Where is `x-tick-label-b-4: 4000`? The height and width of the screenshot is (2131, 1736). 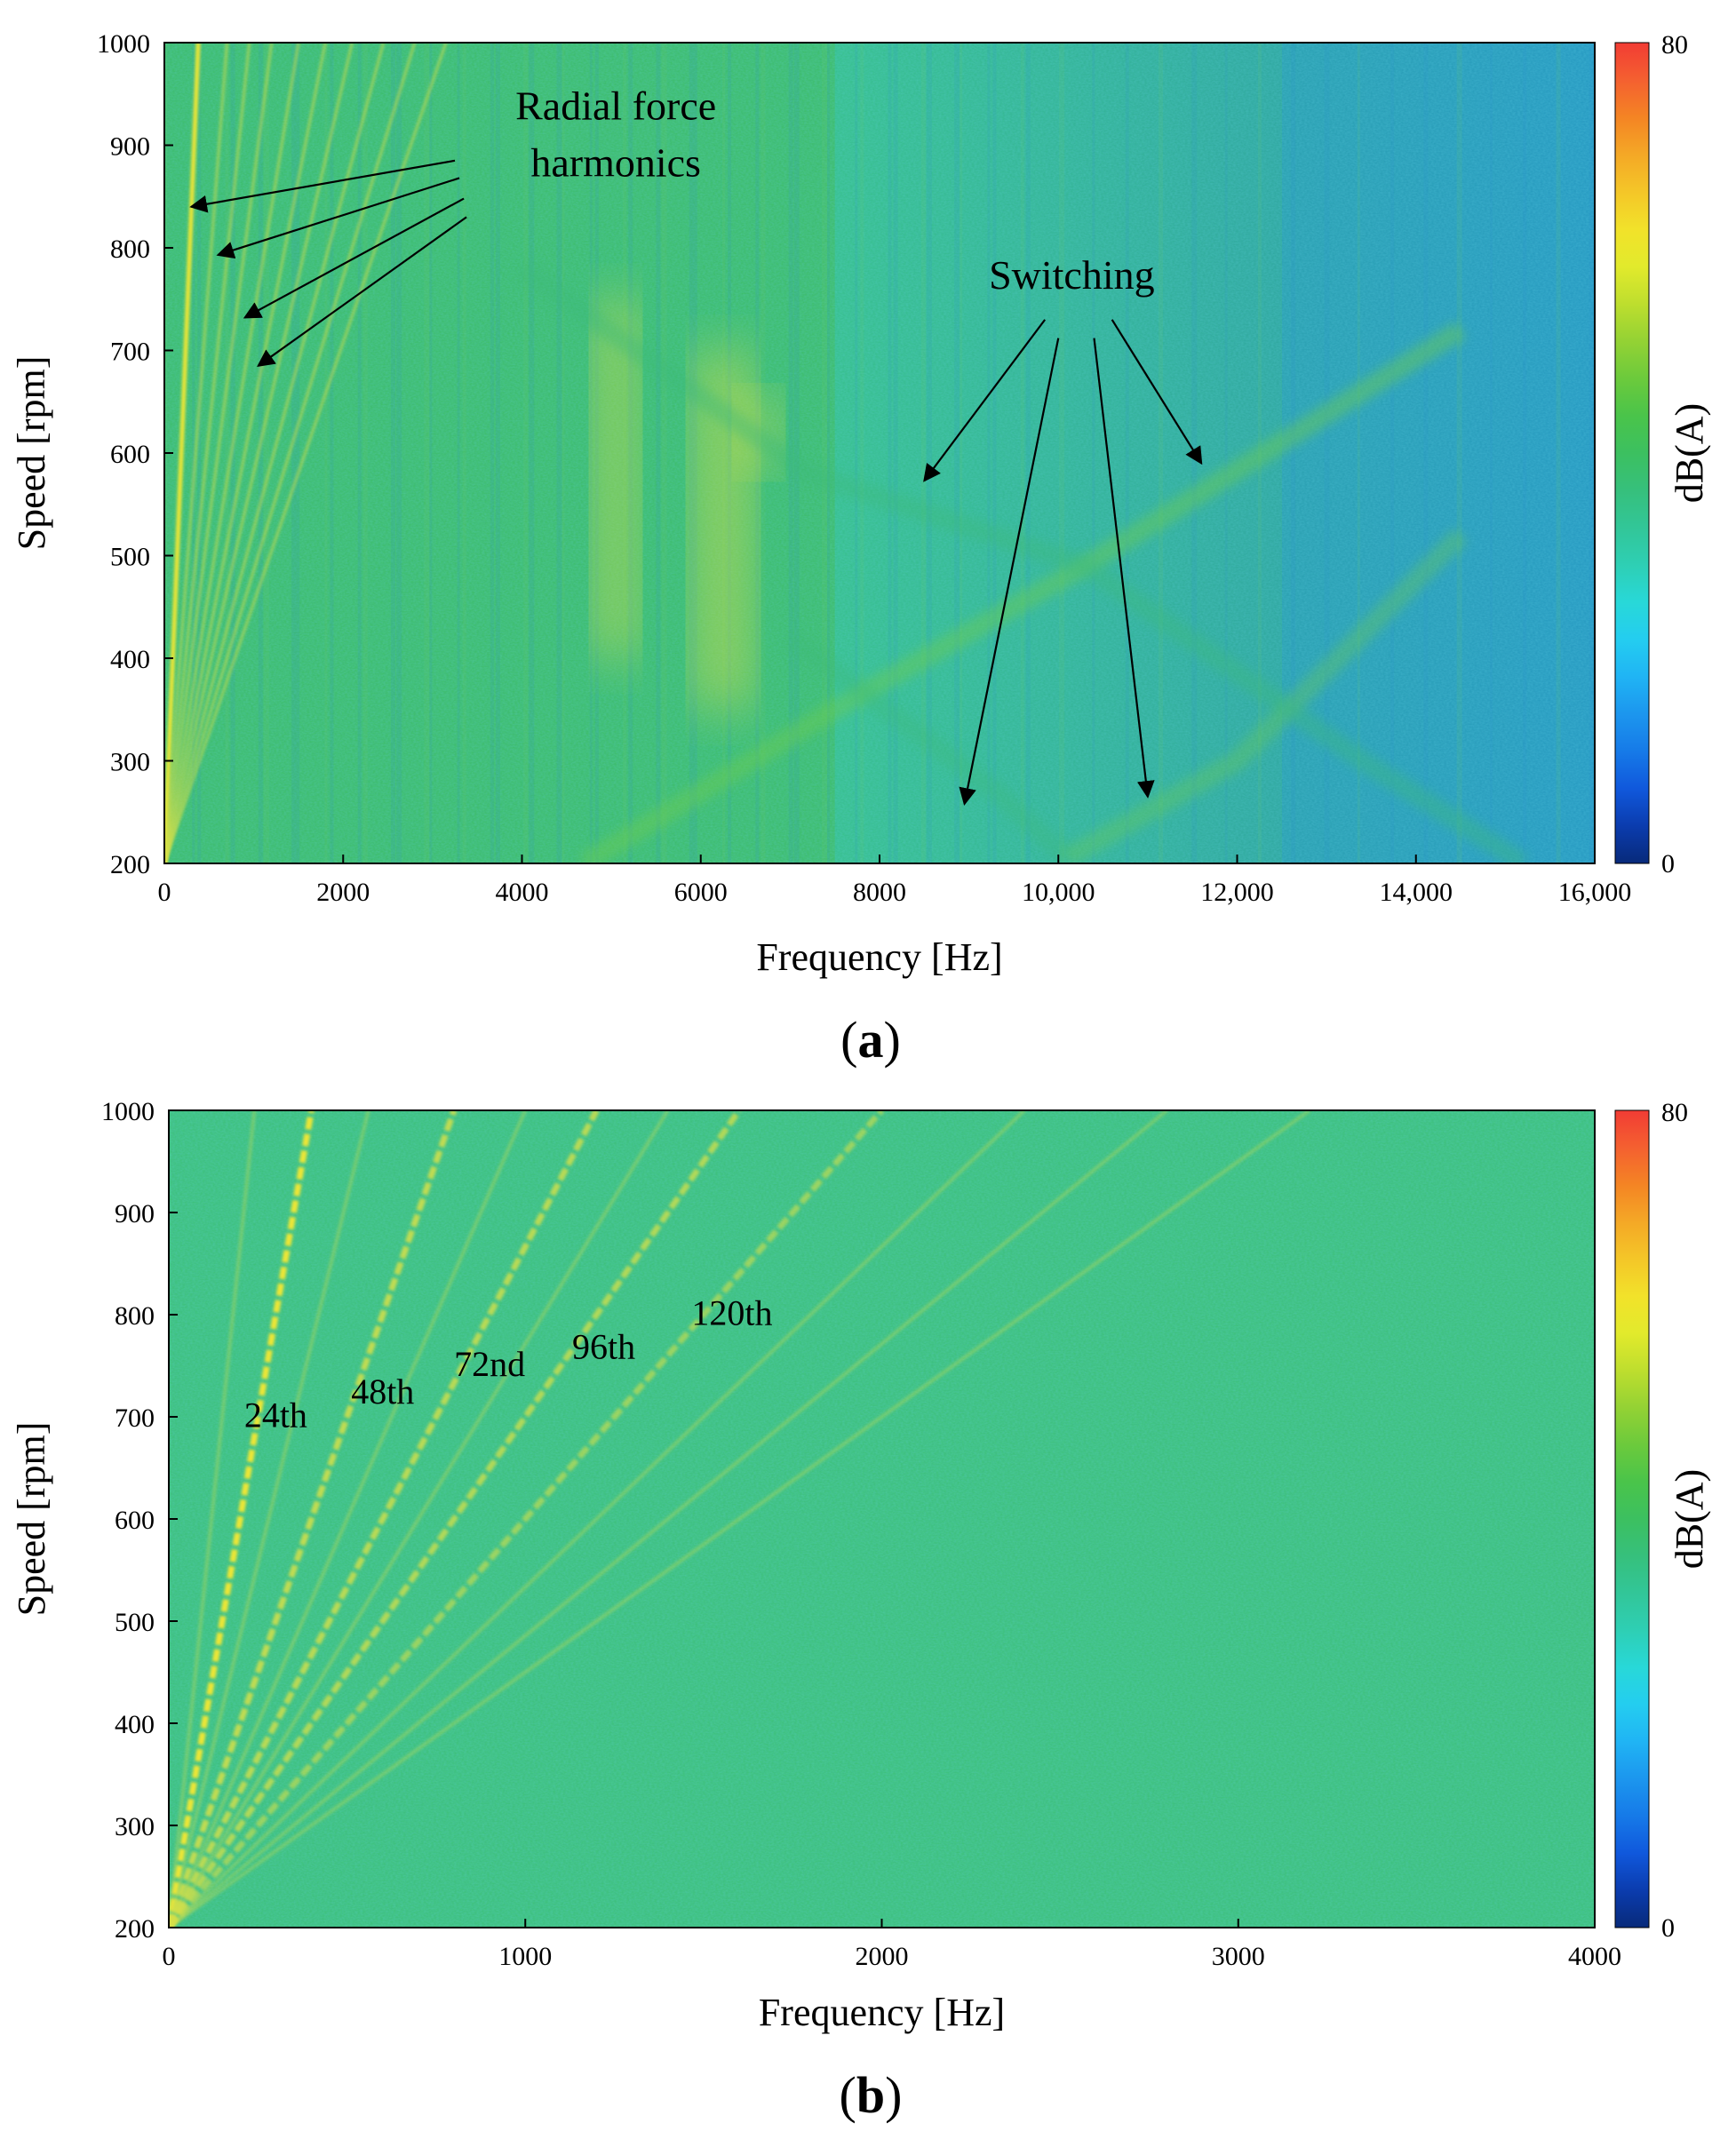 x-tick-label-b-4: 4000 is located at coordinates (1594, 1956).